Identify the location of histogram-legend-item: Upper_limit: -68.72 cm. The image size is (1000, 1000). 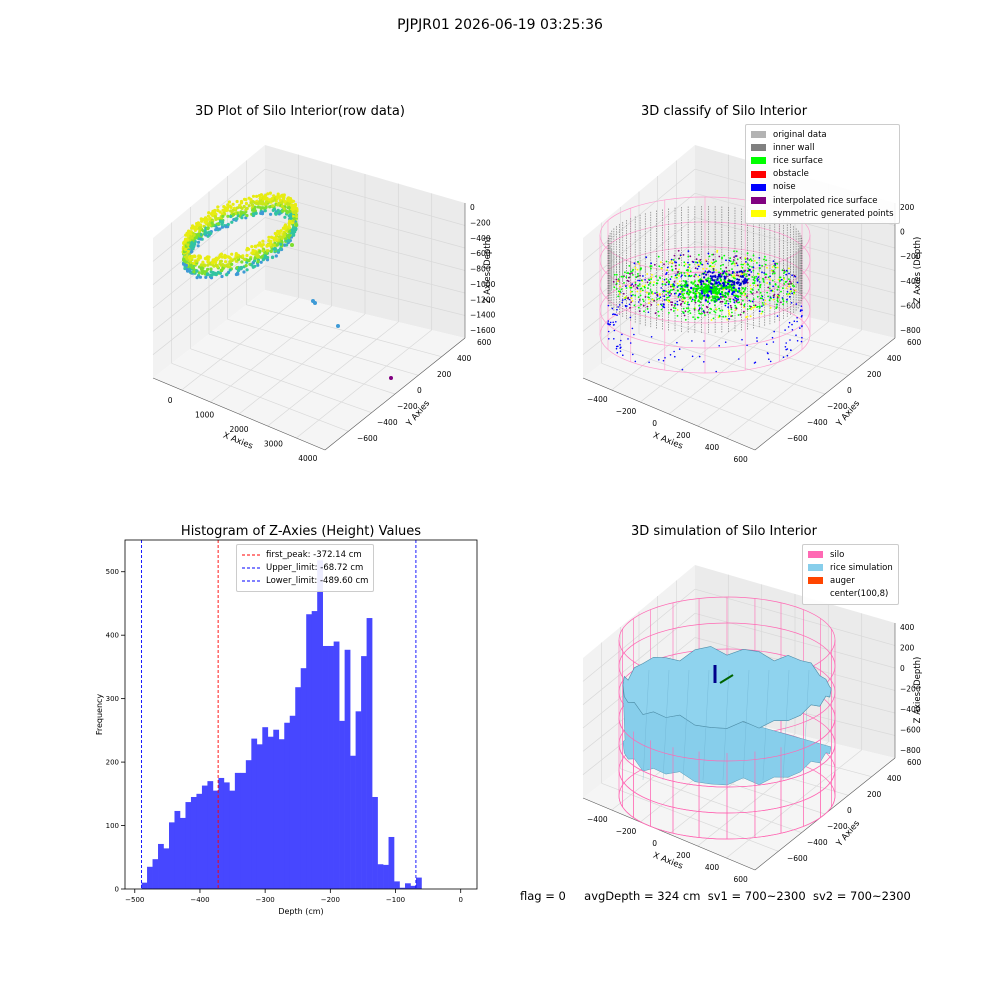
(305, 567).